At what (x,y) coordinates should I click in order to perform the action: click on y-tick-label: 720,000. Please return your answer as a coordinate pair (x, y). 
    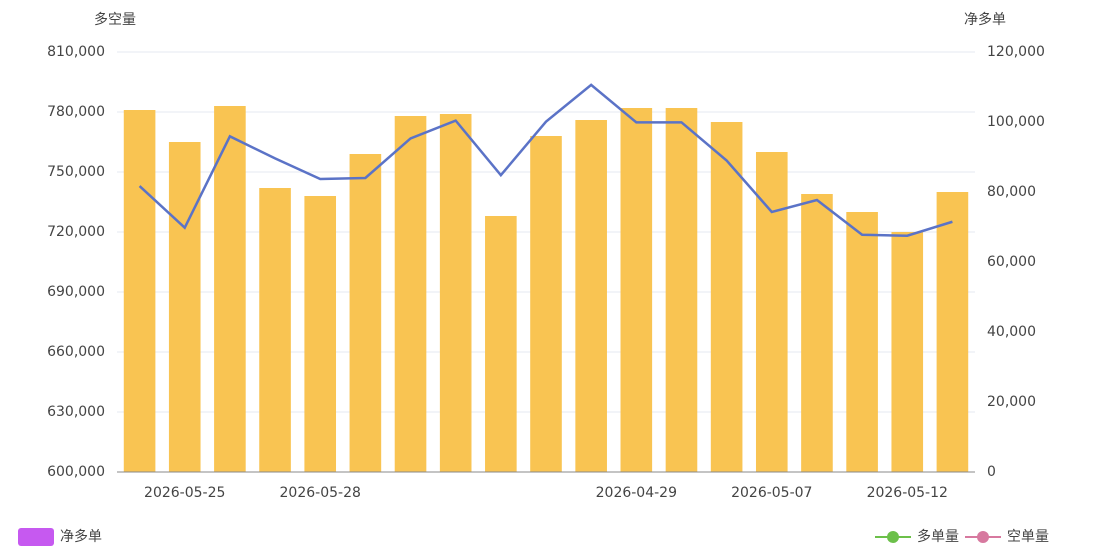
    Looking at the image, I should click on (76, 232).